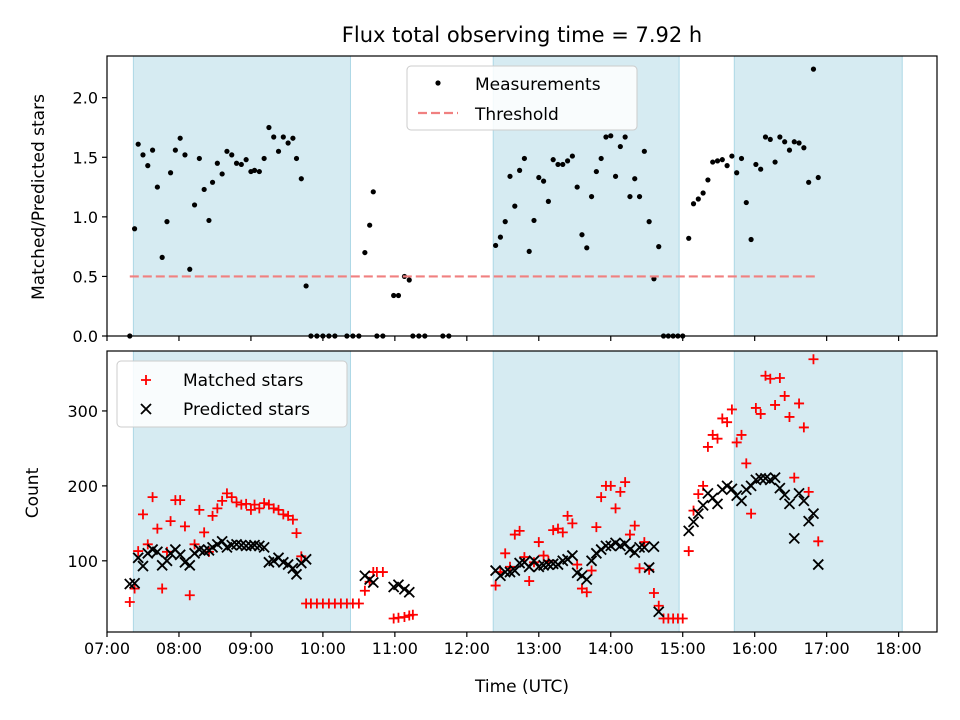 Image resolution: width=960 pixels, height=720 pixels. I want to click on top-y-tick-label: 1.5, so click(85, 157).